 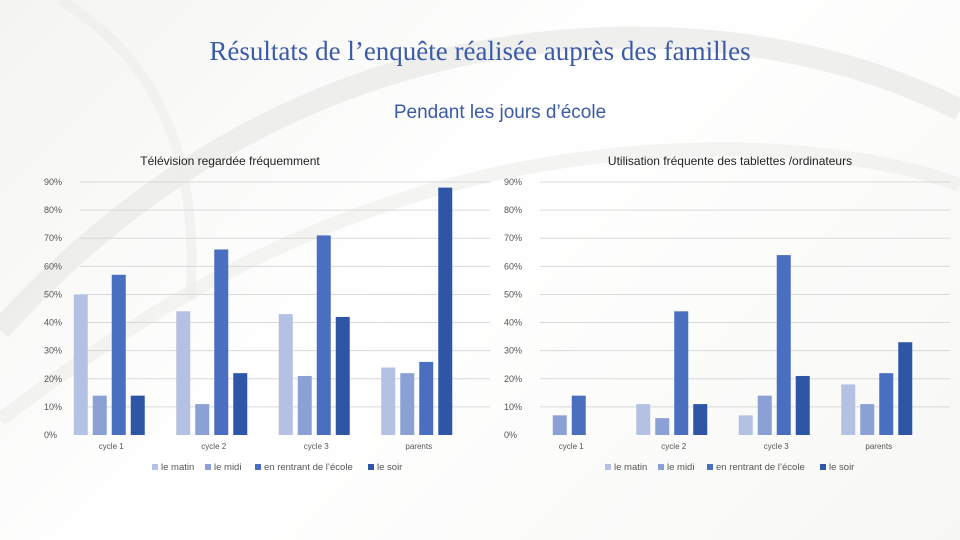 I want to click on slide-subtitle: Pendant les jours d’école, so click(x=500, y=112).